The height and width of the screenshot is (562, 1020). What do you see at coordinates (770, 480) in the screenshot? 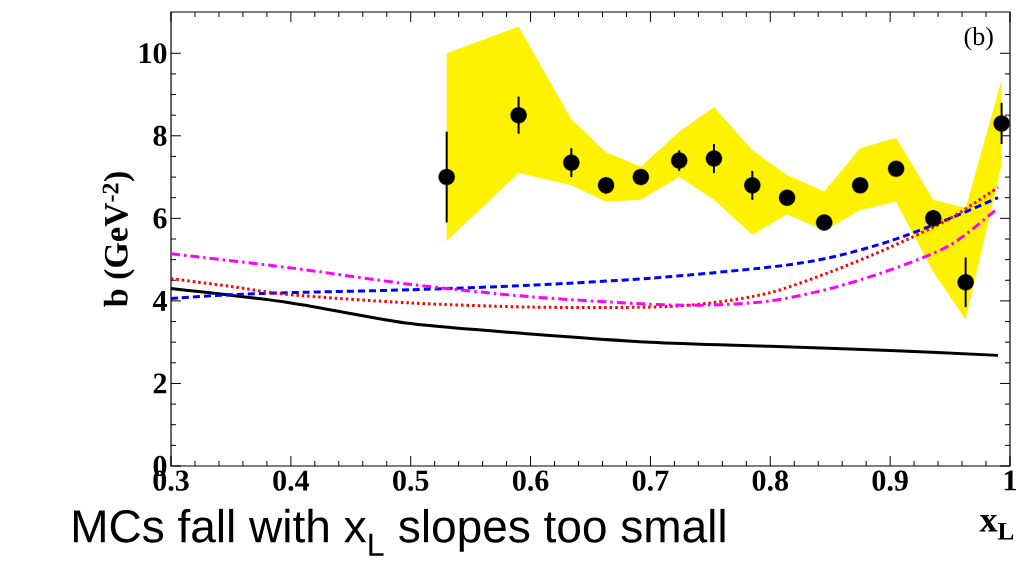
I see `x-tick-label: 0.8` at bounding box center [770, 480].